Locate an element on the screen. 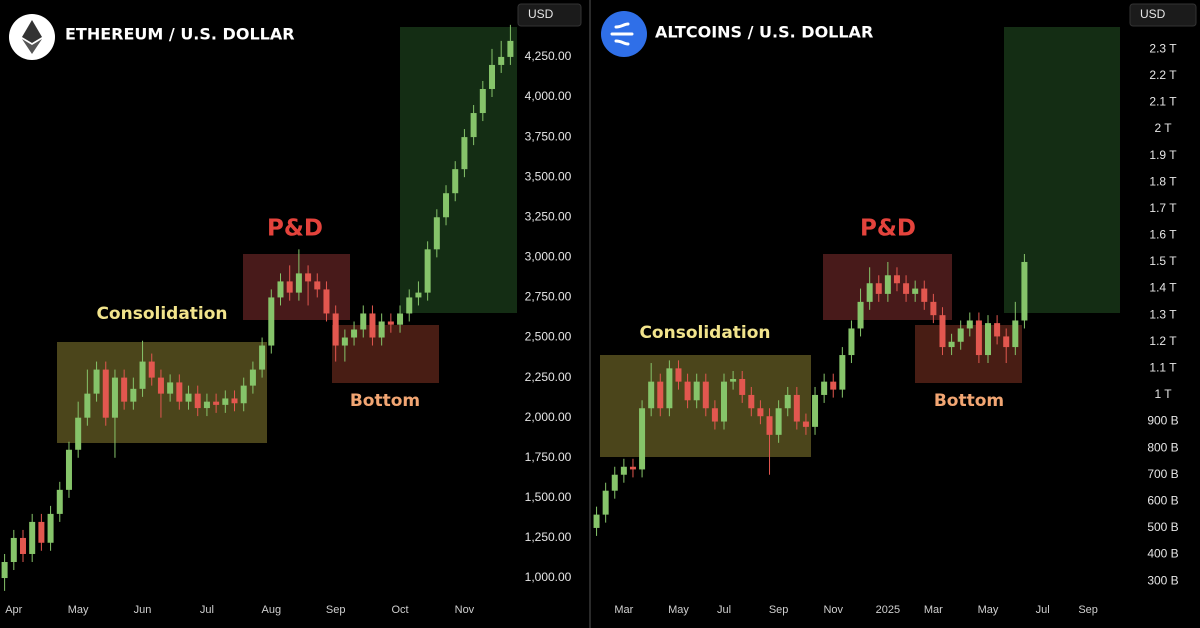 Image resolution: width=1200 pixels, height=628 pixels. y-tick-label: 3,500.00 is located at coordinates (548, 176).